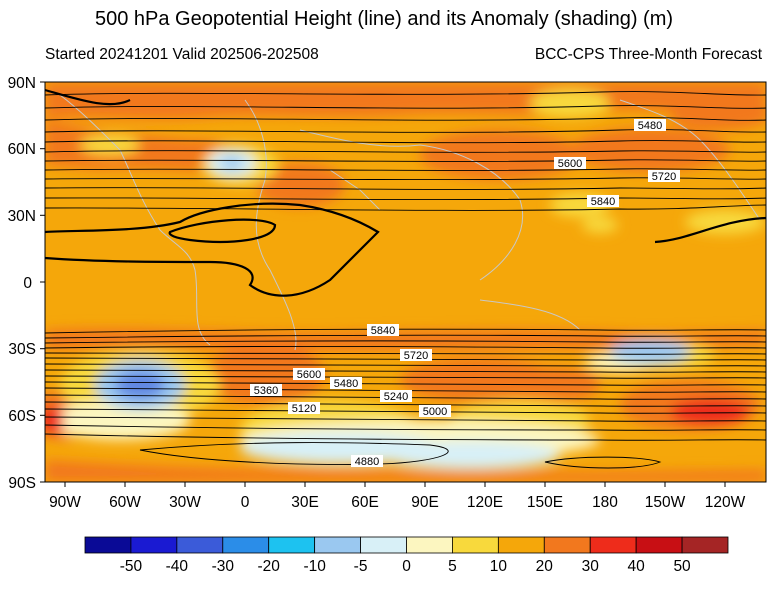 The height and width of the screenshot is (593, 768). Describe the element at coordinates (425, 502) in the screenshot. I see `lon-label: 90E` at that location.